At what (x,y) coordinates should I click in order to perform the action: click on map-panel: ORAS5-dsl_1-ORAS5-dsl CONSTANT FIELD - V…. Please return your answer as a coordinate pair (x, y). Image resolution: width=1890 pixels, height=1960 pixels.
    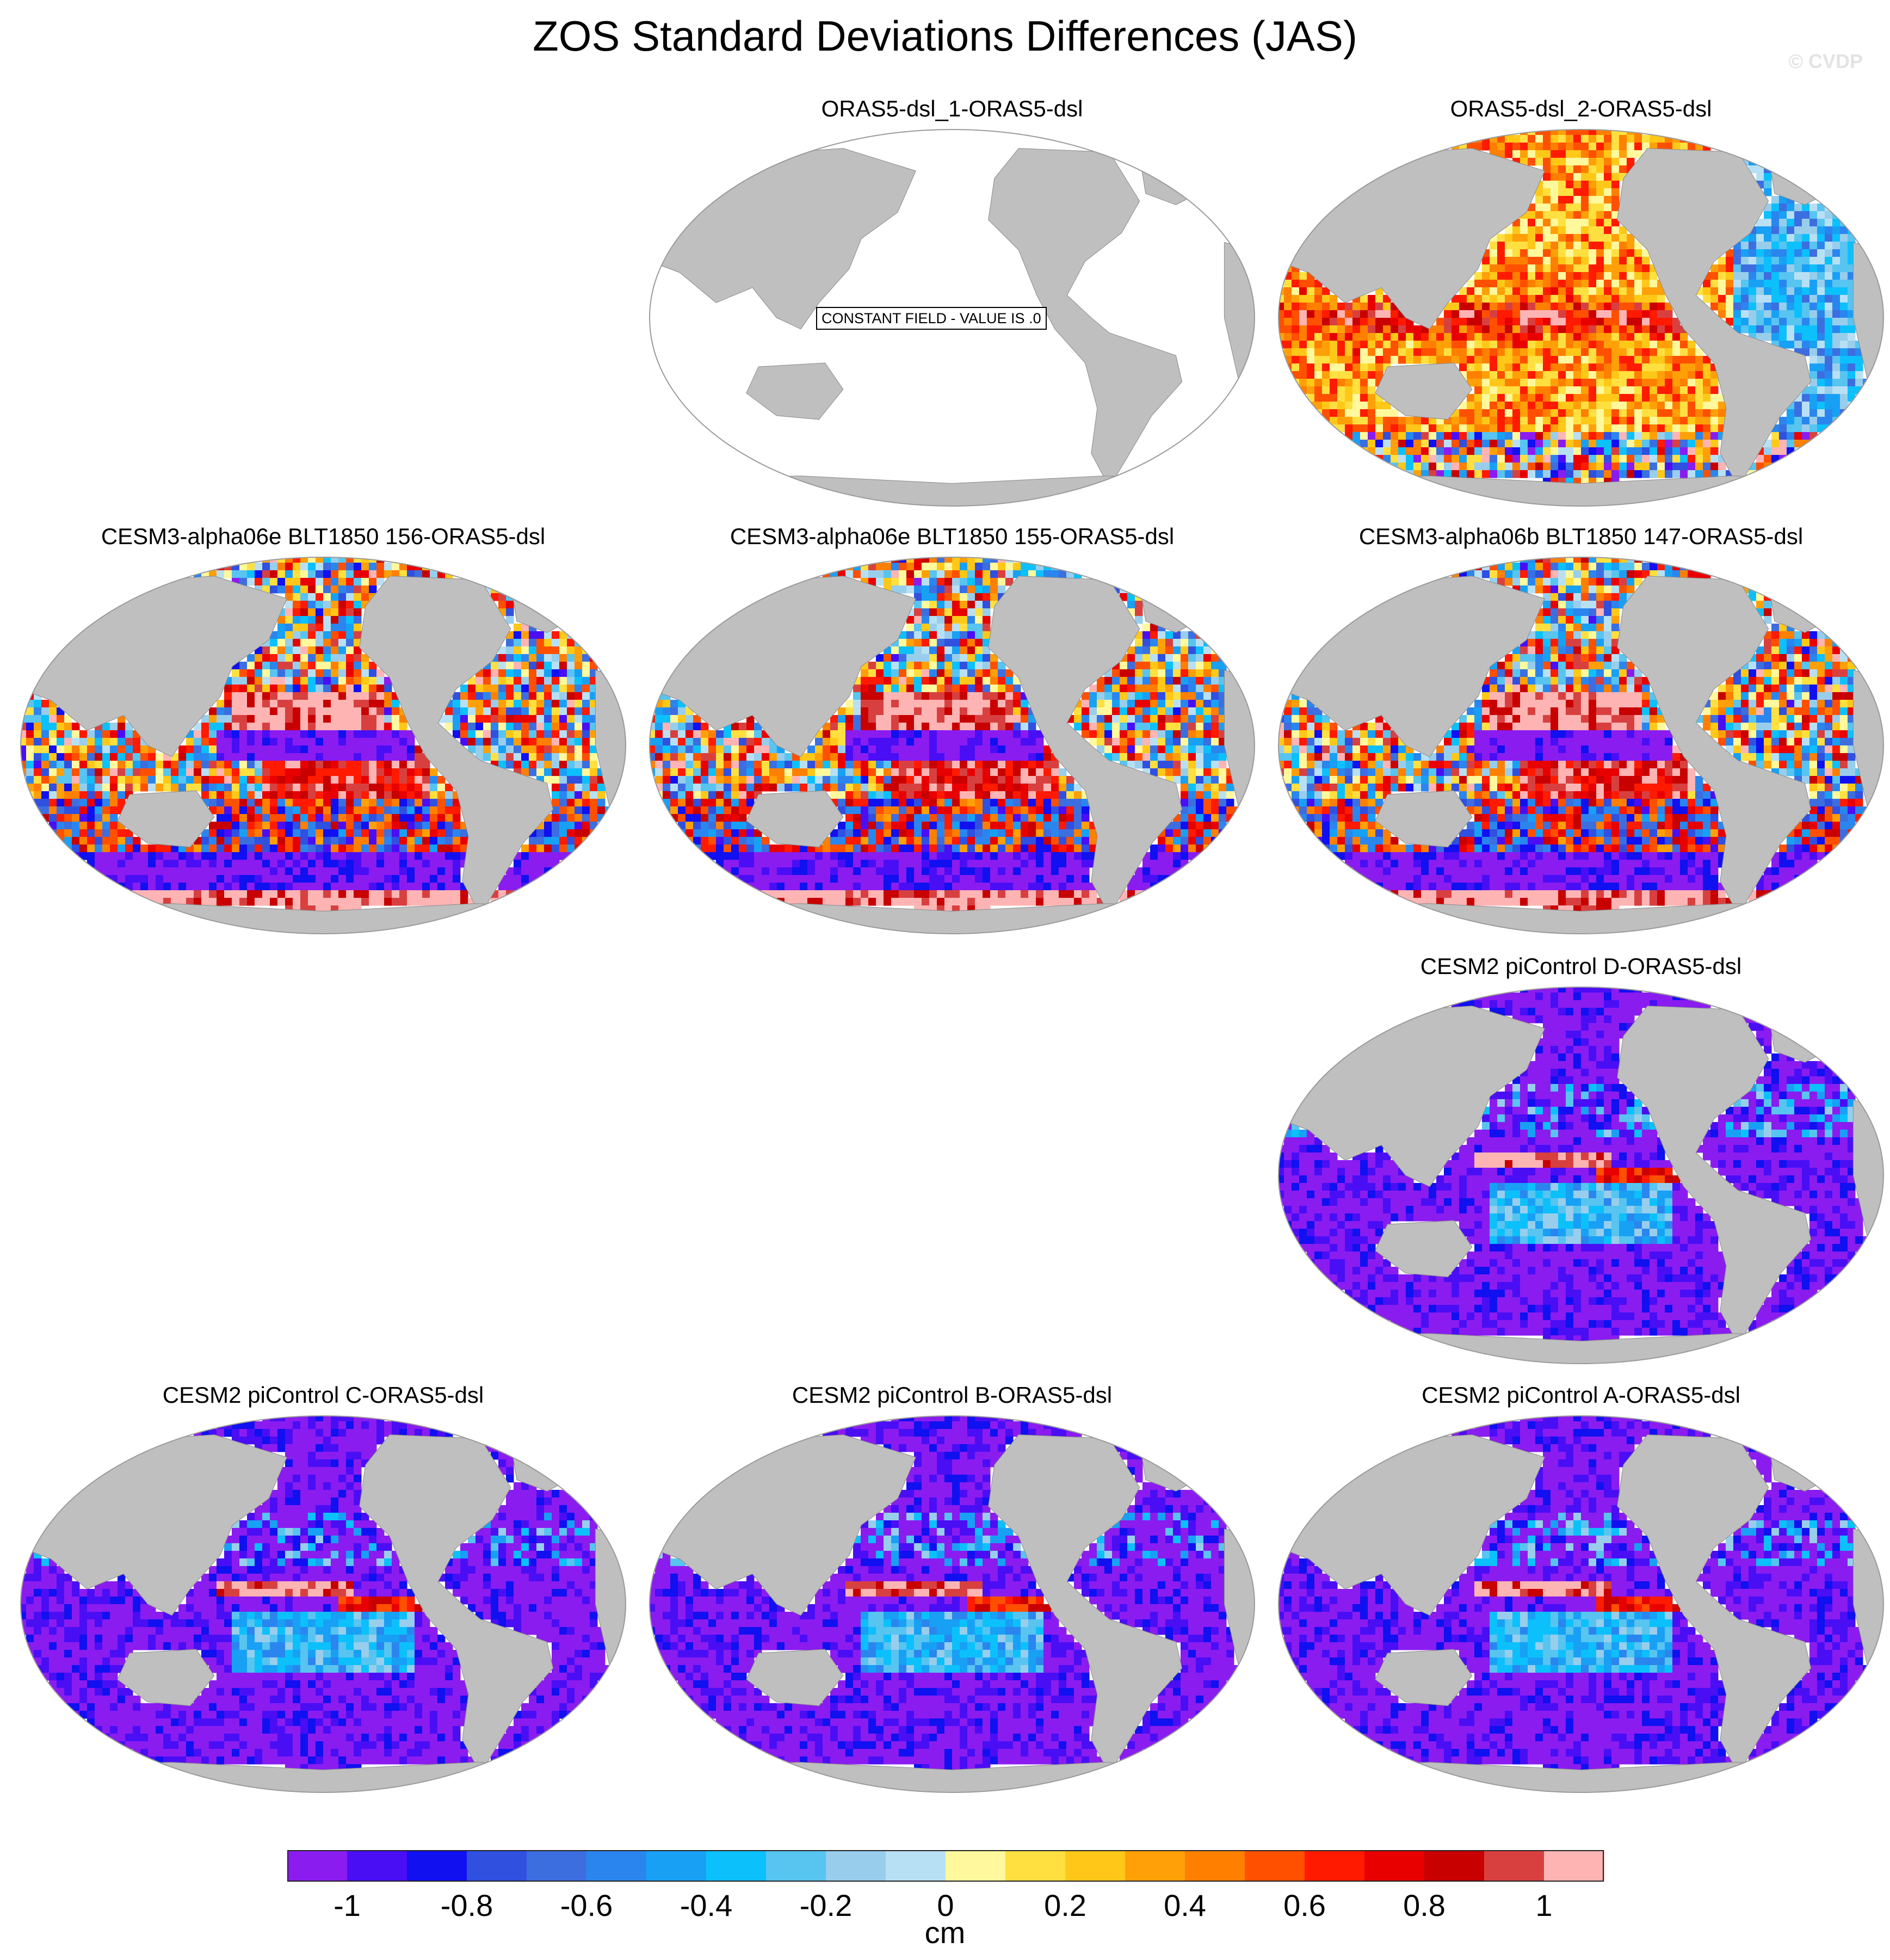
    Looking at the image, I should click on (952, 306).